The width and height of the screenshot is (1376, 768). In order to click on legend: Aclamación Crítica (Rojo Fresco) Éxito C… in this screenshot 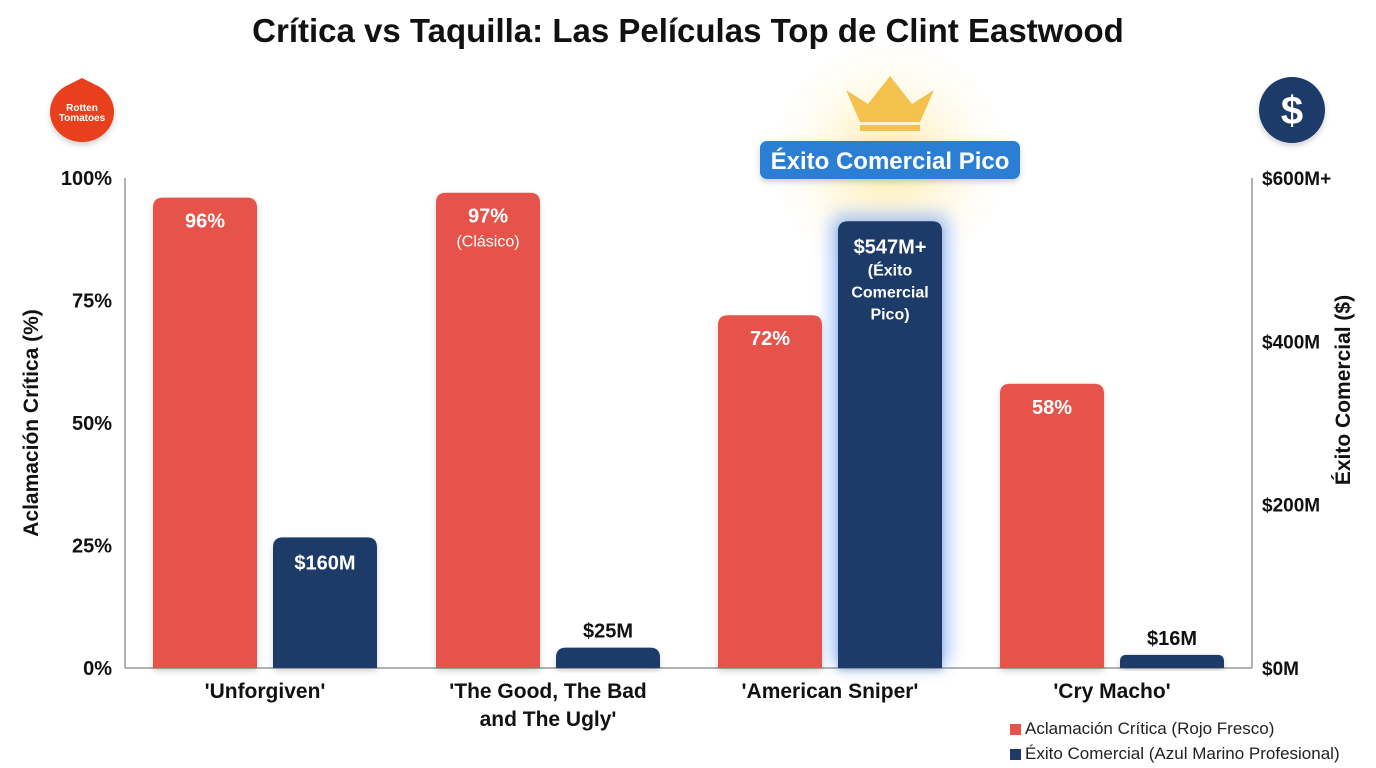, I will do `click(1175, 741)`.